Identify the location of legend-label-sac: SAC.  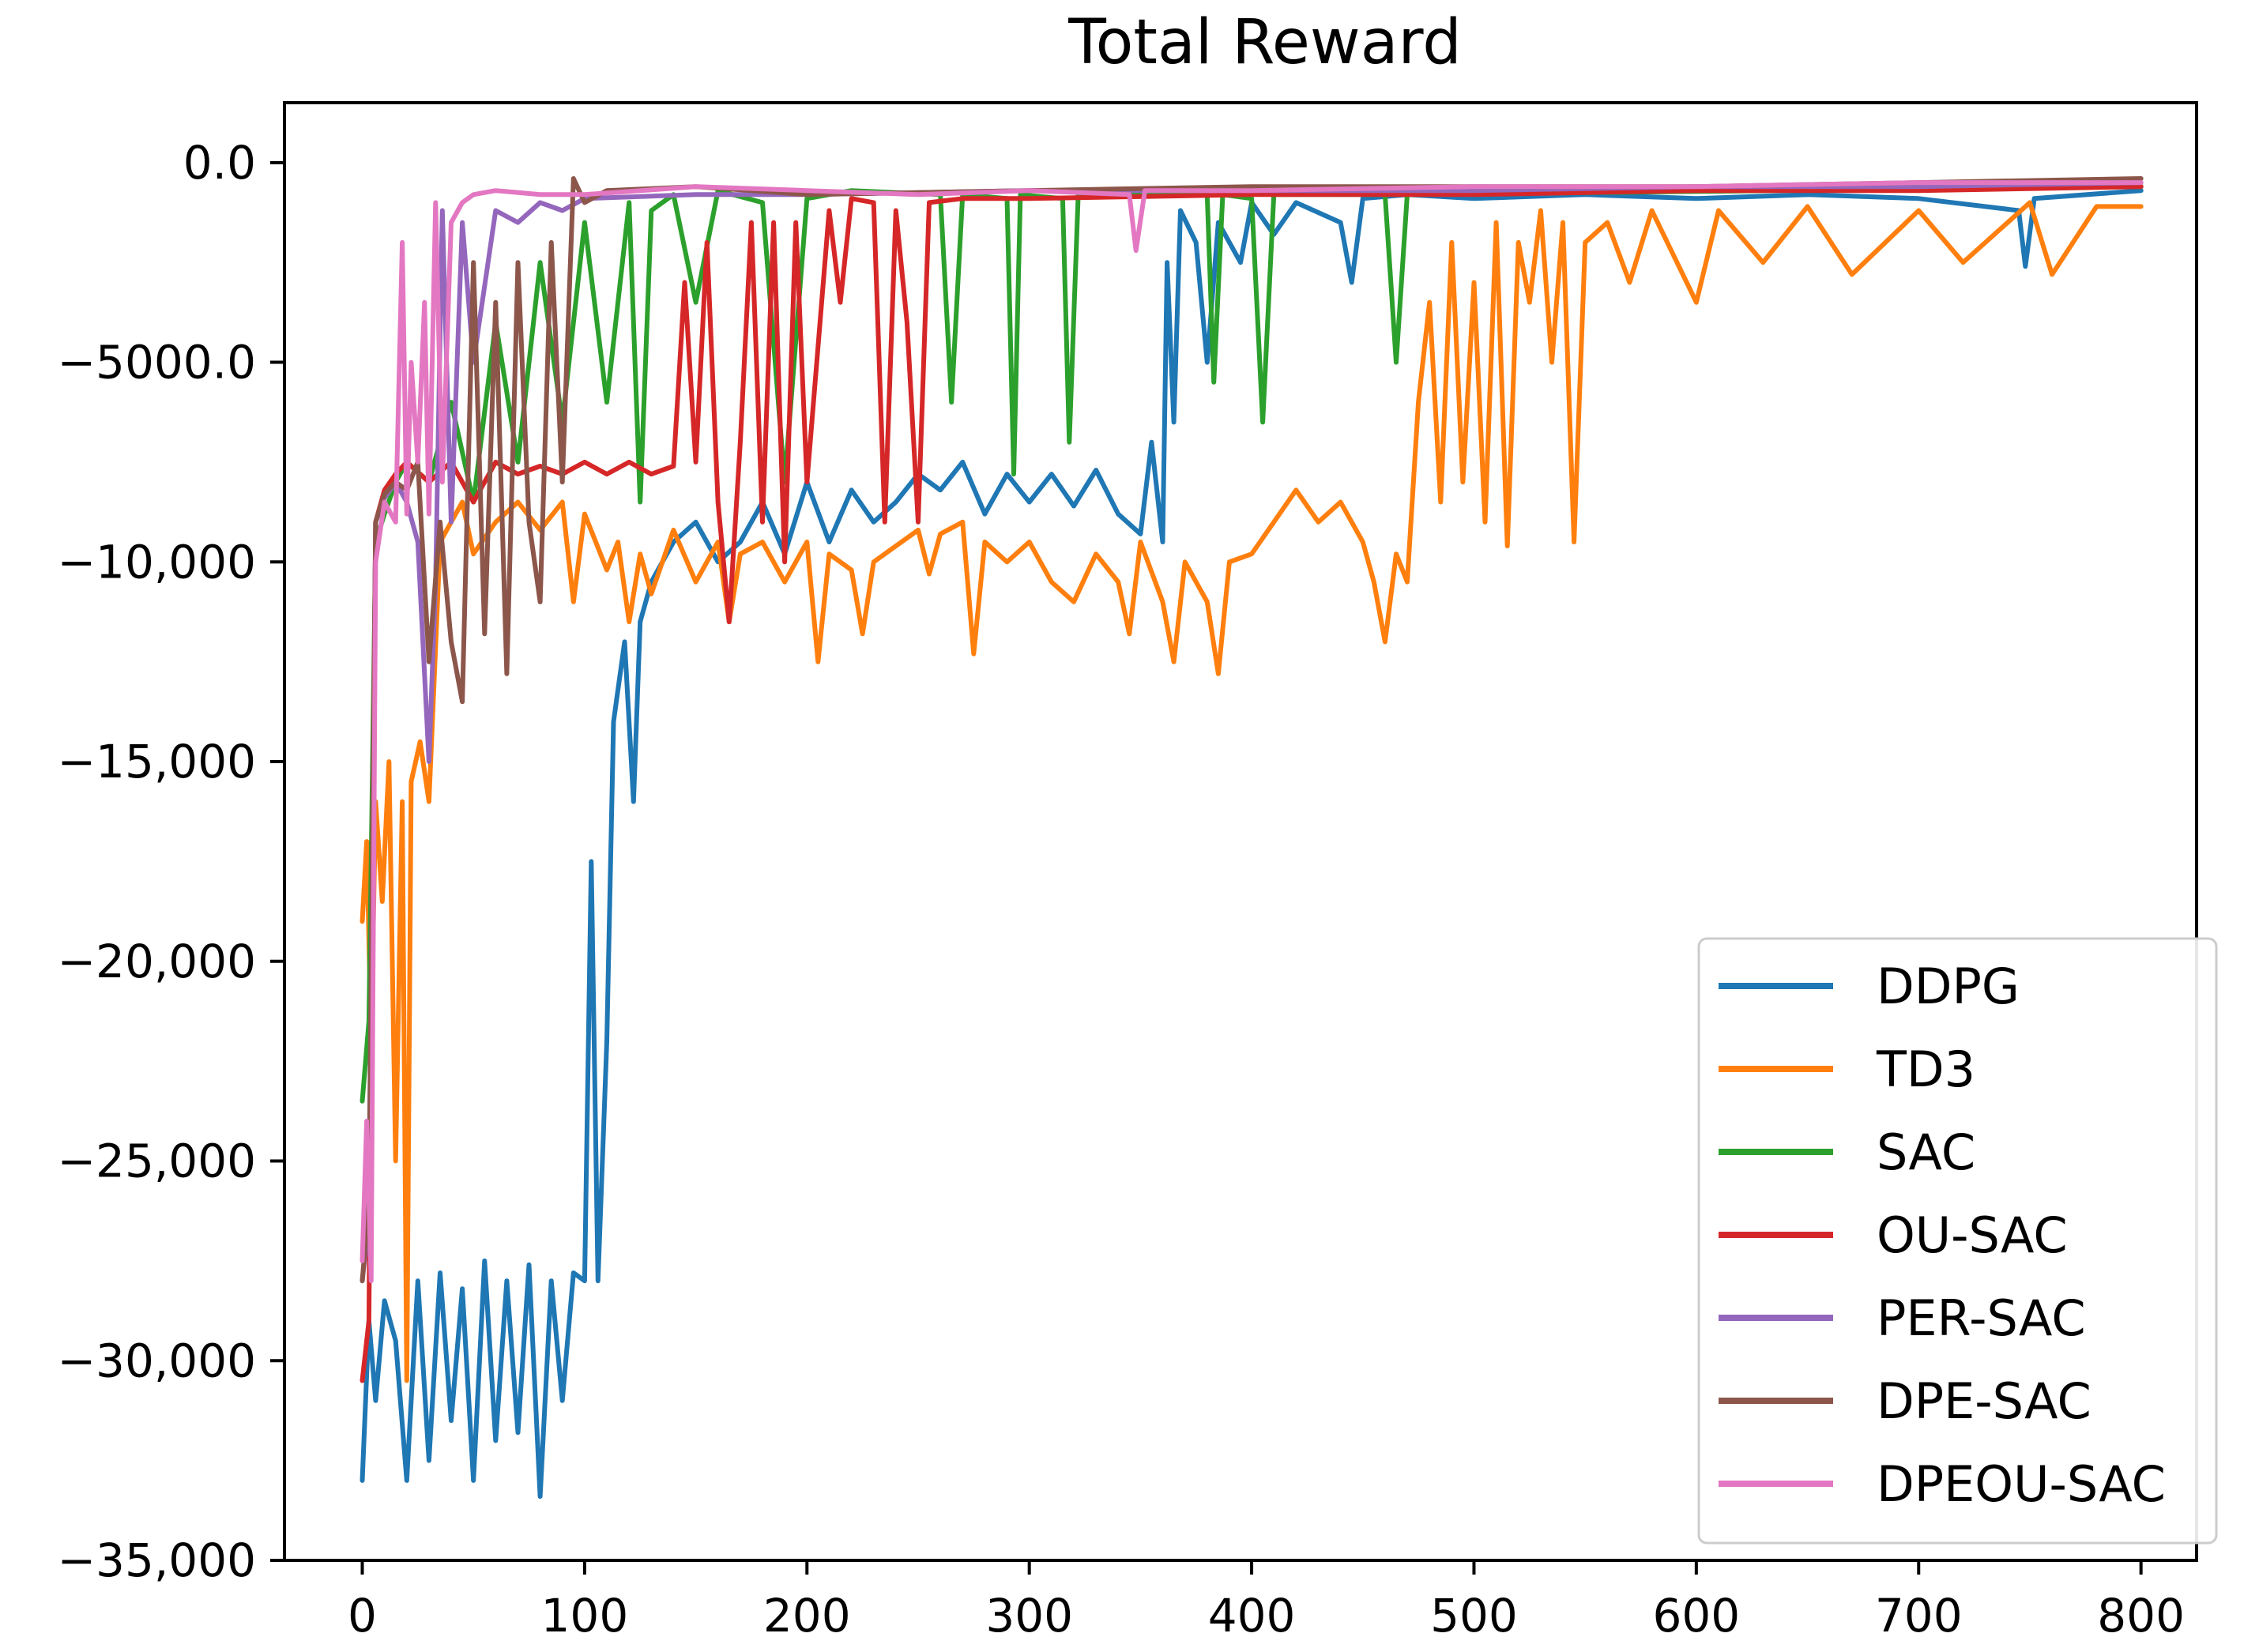
(1926, 1152).